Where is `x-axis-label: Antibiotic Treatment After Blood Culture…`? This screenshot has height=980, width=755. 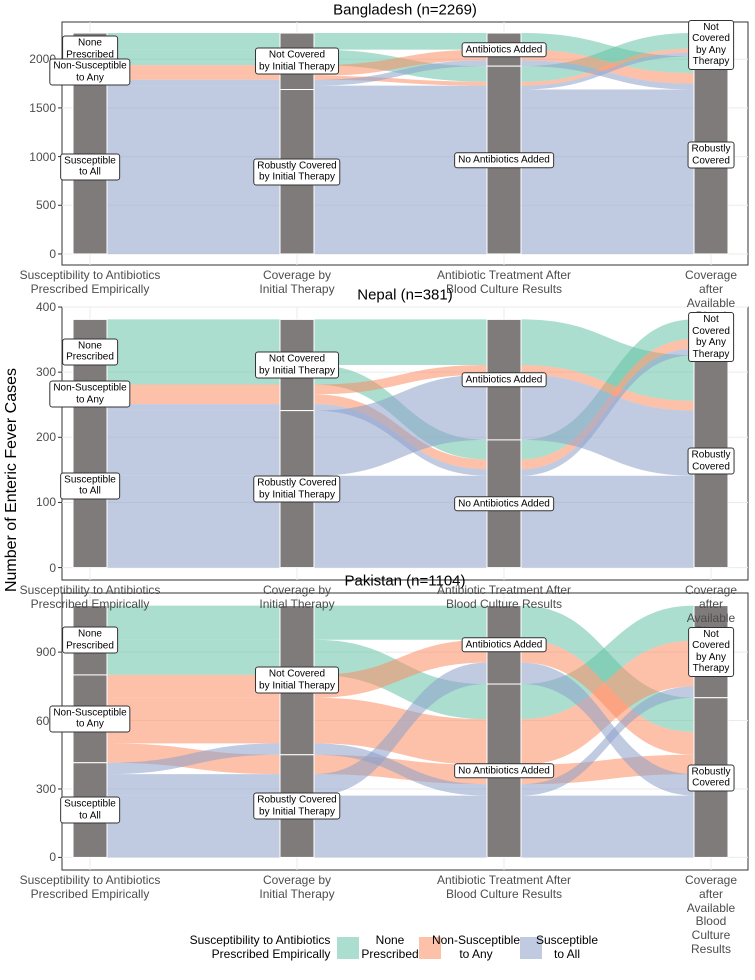 x-axis-label: Antibiotic Treatment After Blood Culture… is located at coordinates (504, 282).